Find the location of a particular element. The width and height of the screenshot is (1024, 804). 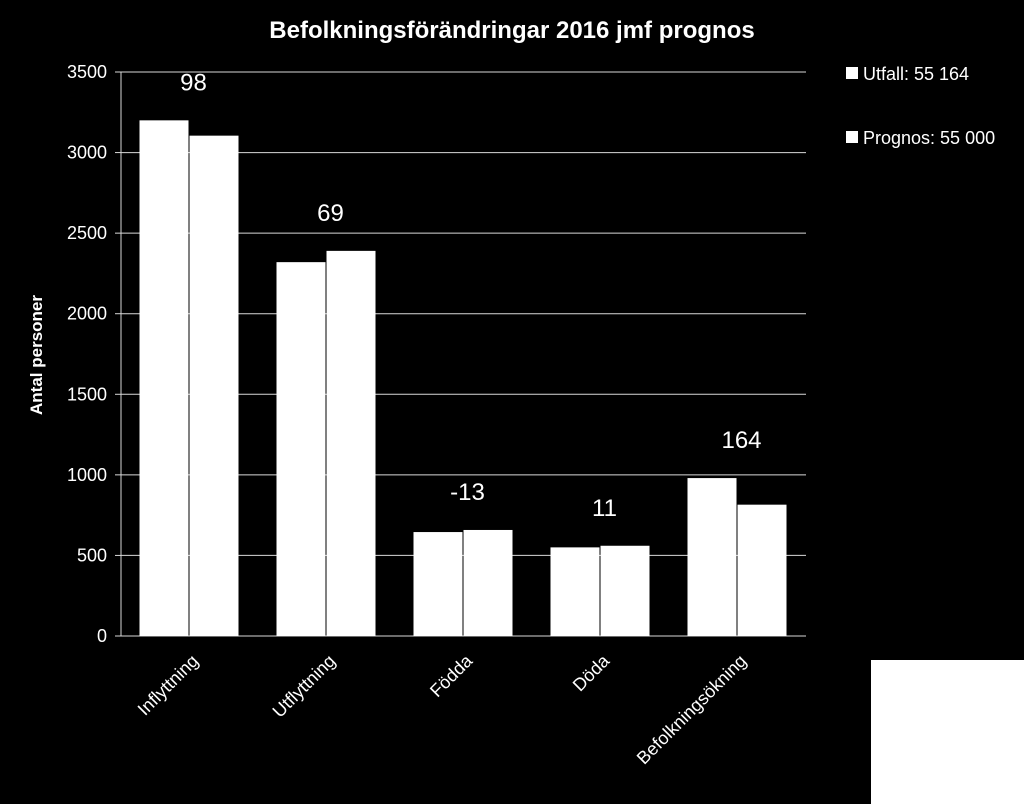

y-axis-ticks: 0 500 1000 1500 2000 2500 3000 3500 is located at coordinates (87, 354).